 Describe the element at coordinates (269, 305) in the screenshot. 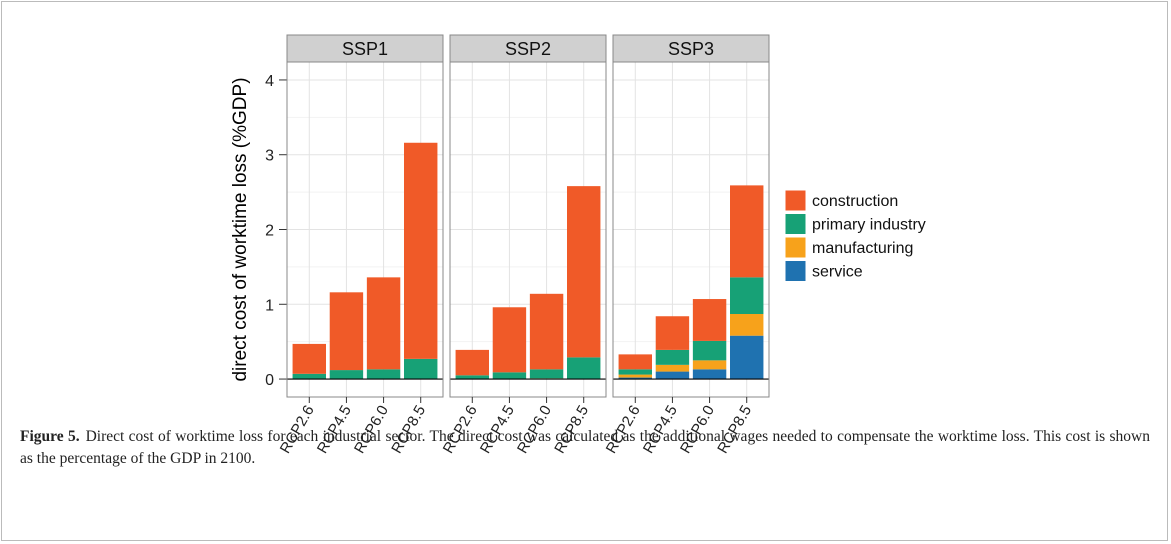

I see `y-tick-label: 1` at that location.